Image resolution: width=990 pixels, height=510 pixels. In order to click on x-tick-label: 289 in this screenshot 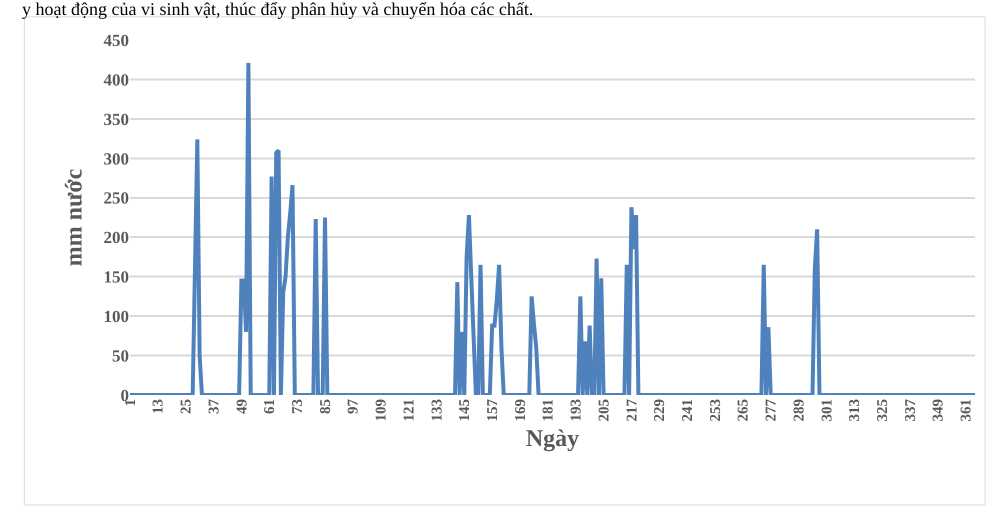, I will do `click(799, 410)`.